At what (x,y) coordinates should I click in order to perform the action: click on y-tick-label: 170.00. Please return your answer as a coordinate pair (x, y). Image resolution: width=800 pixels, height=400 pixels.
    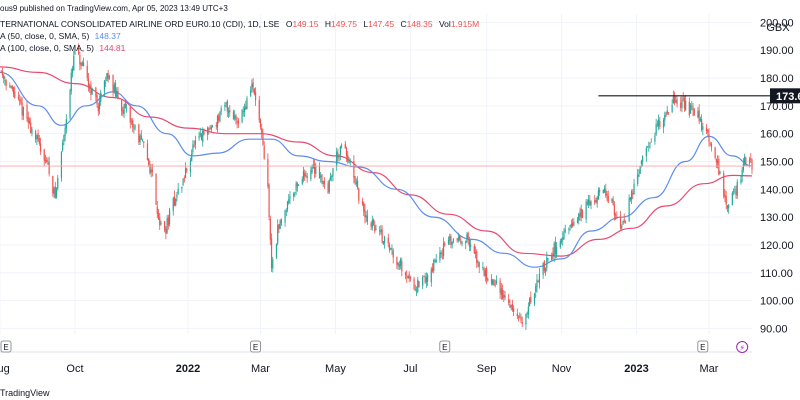
    Looking at the image, I should click on (777, 107).